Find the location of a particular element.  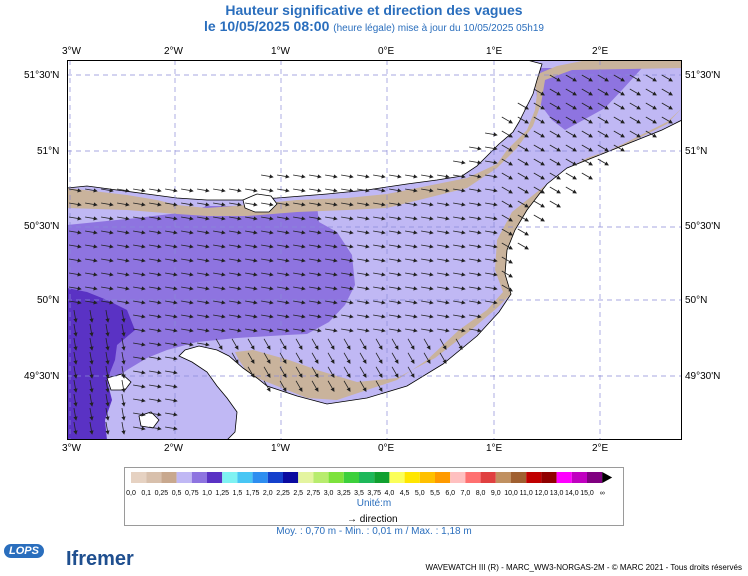

lon-label-top: 2°W is located at coordinates (173, 51).